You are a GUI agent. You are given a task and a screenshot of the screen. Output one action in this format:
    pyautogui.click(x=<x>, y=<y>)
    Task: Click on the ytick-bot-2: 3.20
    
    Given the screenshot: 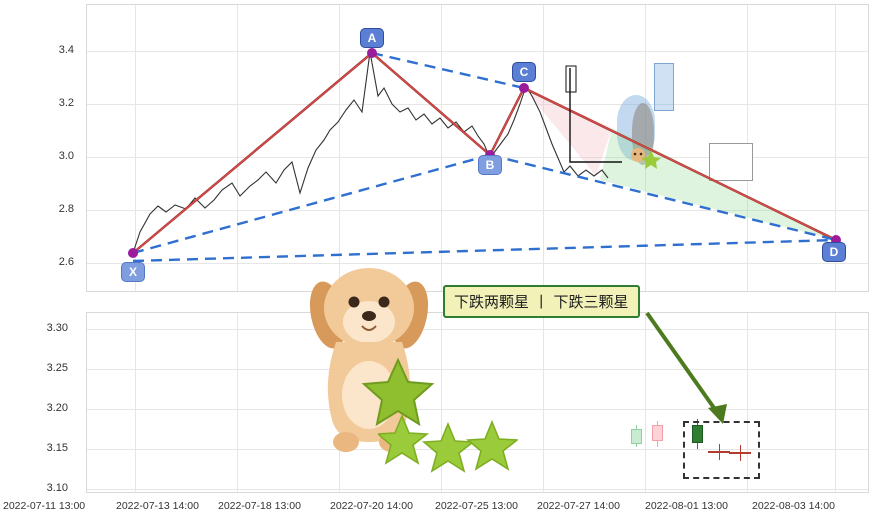 What is the action you would take?
    pyautogui.click(x=57, y=408)
    